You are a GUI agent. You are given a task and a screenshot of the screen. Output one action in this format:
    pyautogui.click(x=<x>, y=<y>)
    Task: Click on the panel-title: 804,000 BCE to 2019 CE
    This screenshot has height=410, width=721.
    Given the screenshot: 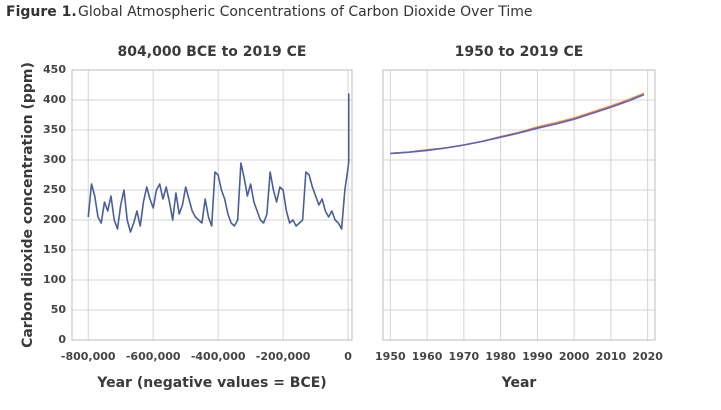 What is the action you would take?
    pyautogui.click(x=212, y=52)
    